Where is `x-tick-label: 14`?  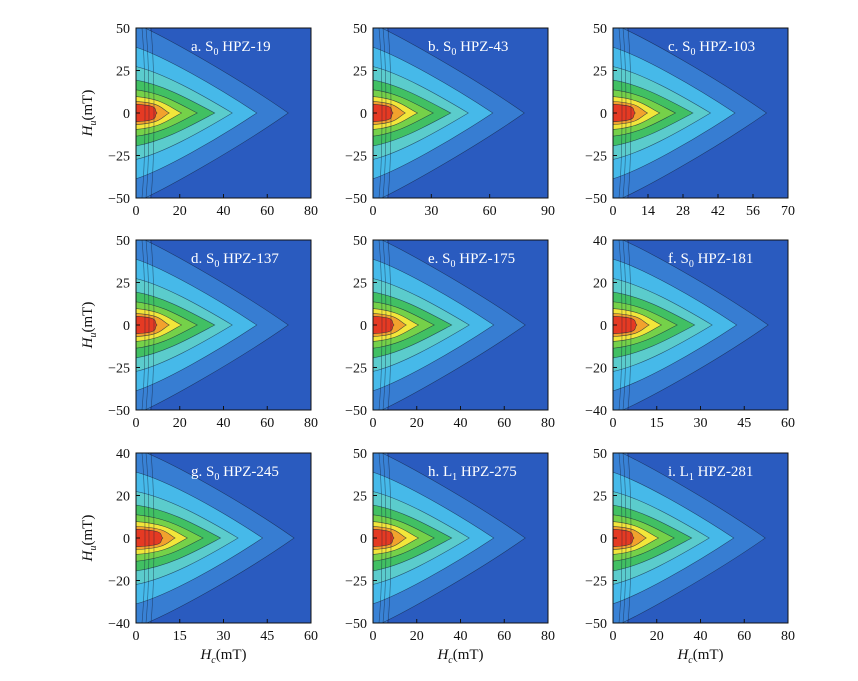 x-tick-label: 14 is located at coordinates (648, 211).